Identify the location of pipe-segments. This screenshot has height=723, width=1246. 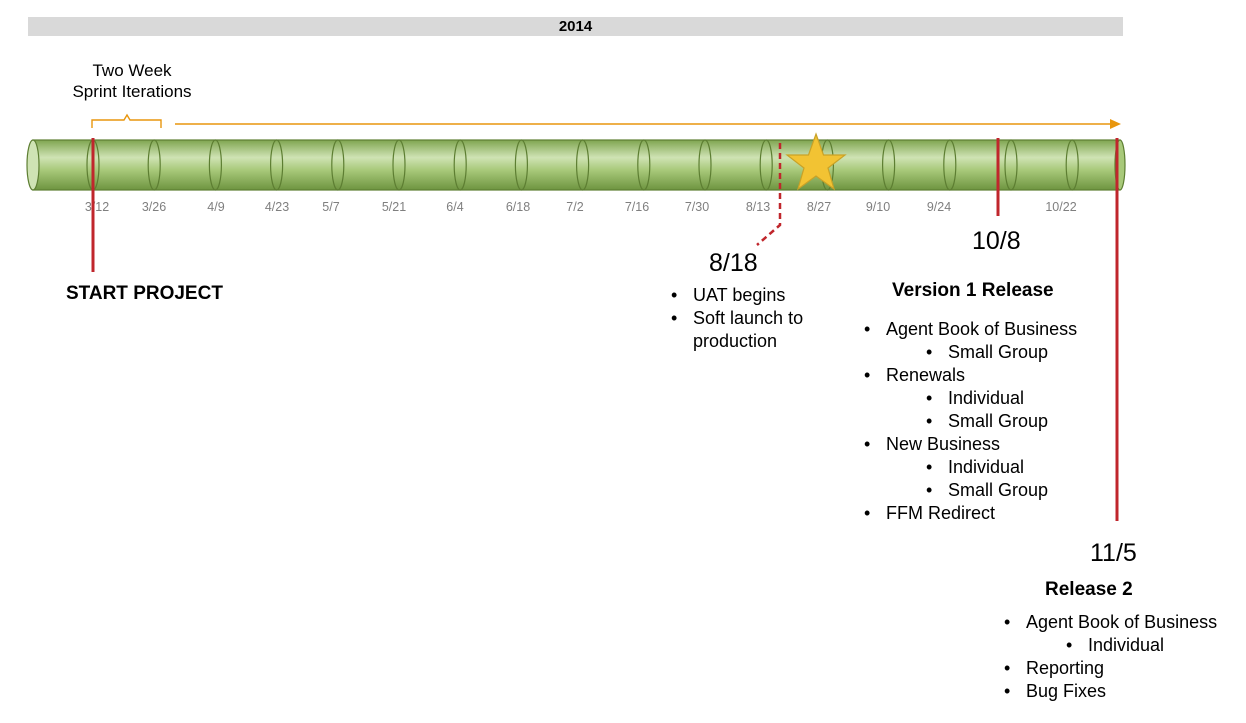
(606, 165).